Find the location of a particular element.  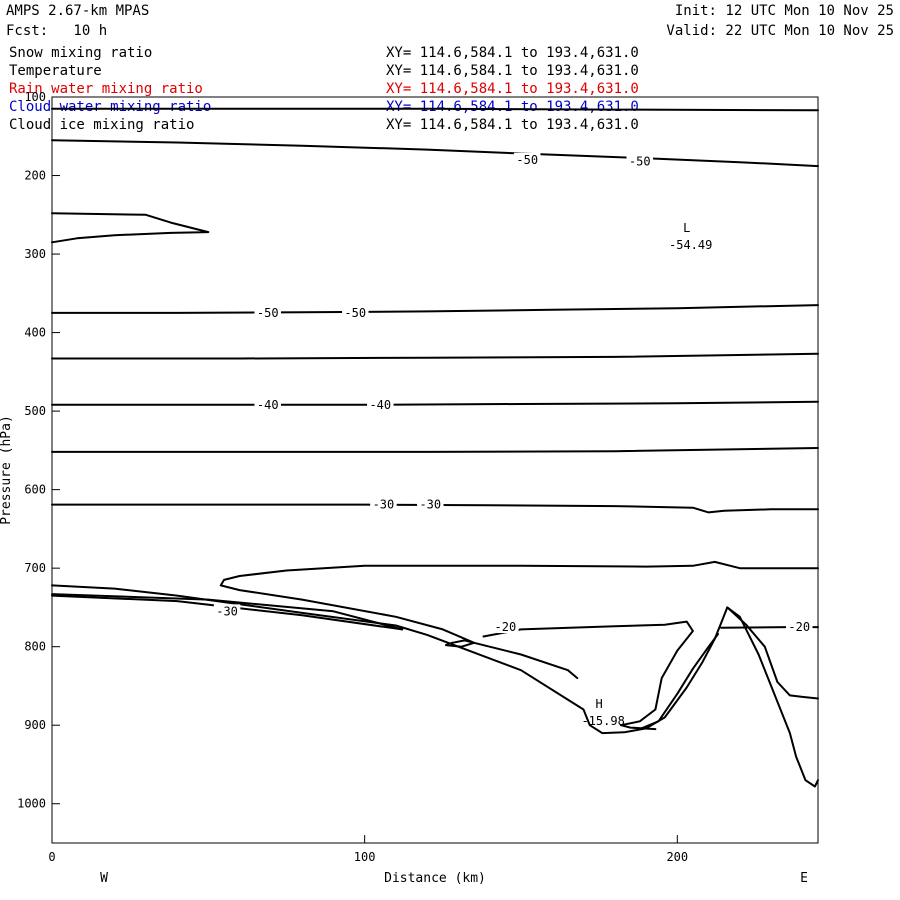

contour-line-minus50-upper is located at coordinates (435, 153).